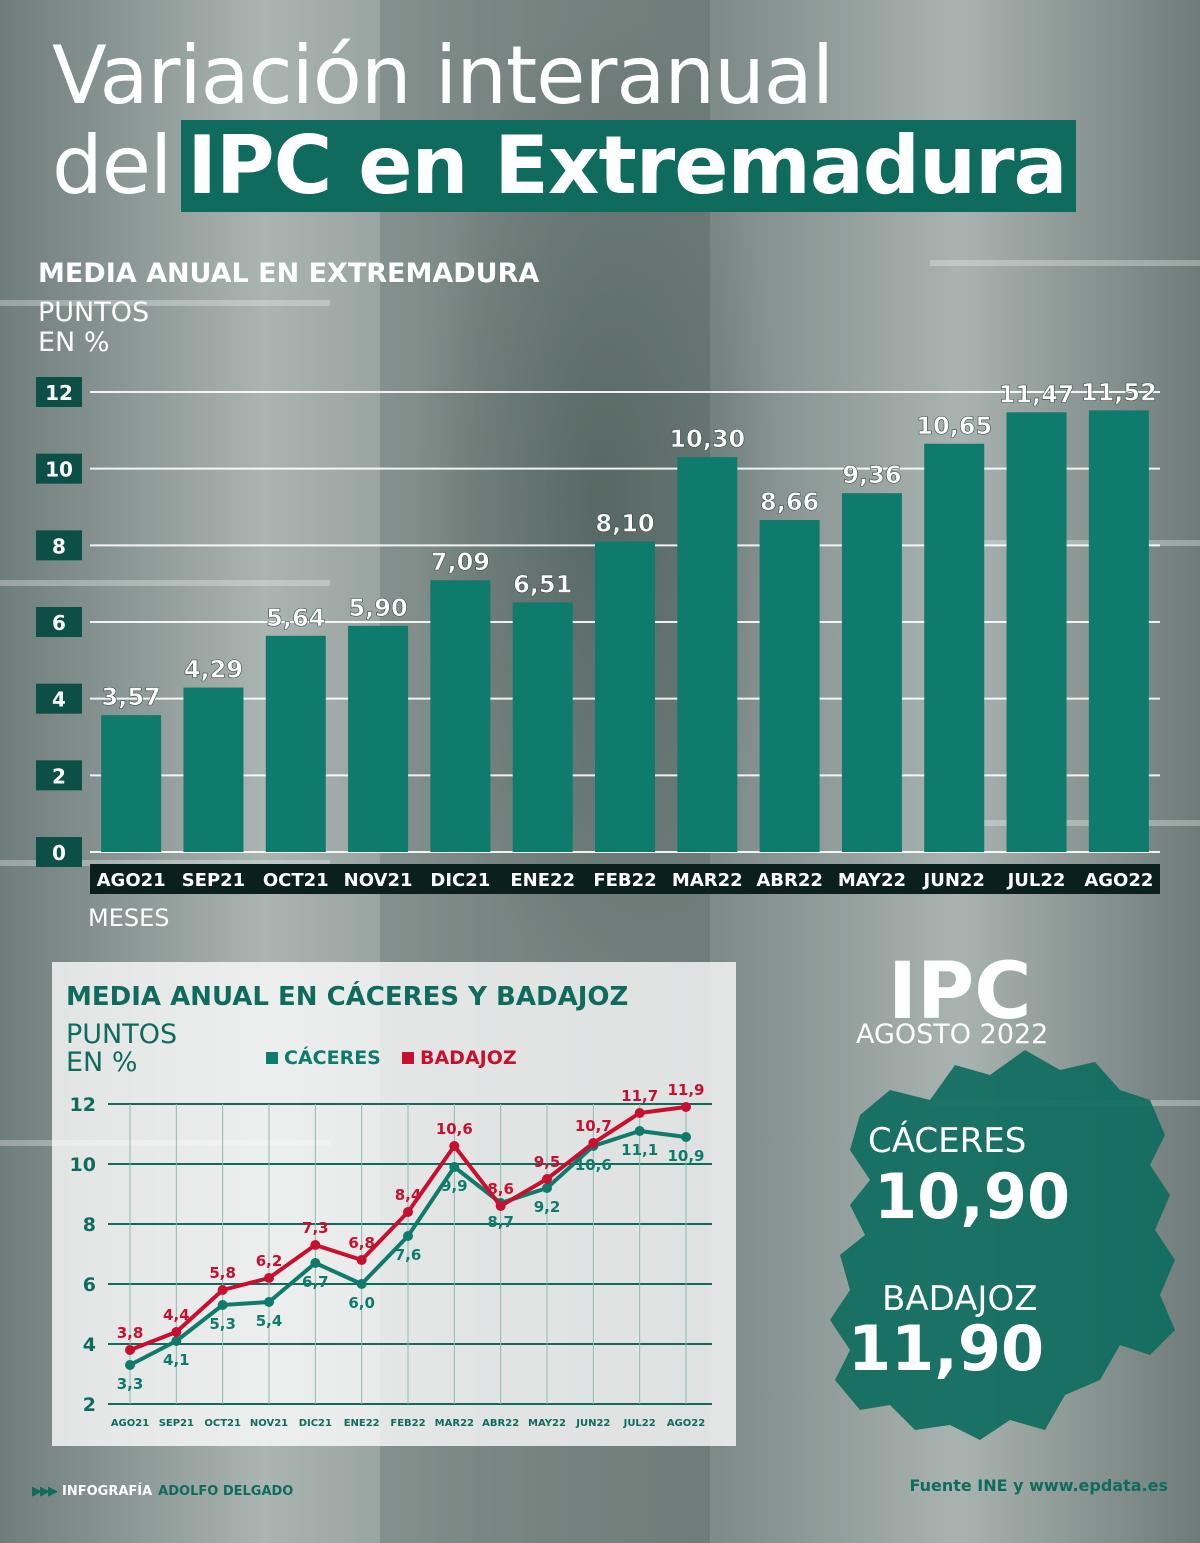 The image size is (1200, 1543). What do you see at coordinates (295, 618) in the screenshot?
I see `bar-value-label: 5,64` at bounding box center [295, 618].